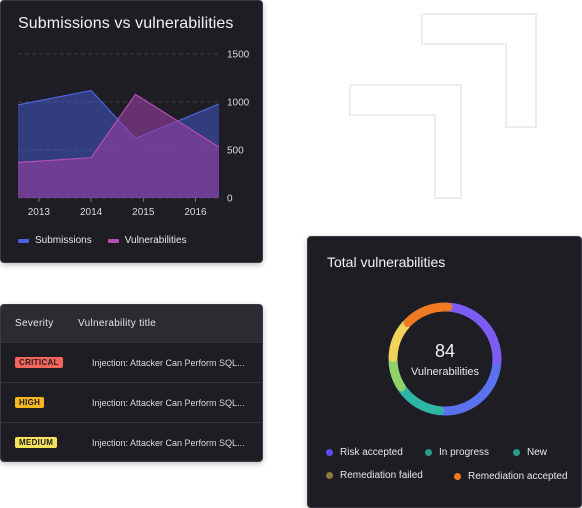 This screenshot has width=582, height=508. Describe the element at coordinates (386, 262) in the screenshot. I see `donut-title: Total vulnerabilities` at that location.